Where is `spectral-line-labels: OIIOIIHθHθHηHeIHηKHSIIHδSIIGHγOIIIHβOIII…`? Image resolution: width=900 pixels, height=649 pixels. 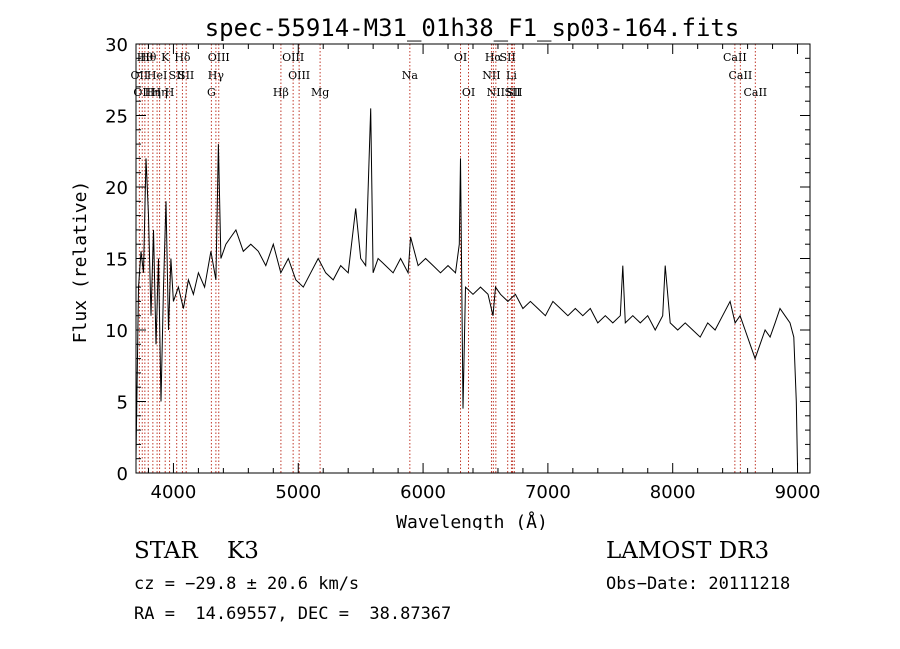 spectral-line-labels: OIIOIIHθHθHηHeIHηKHSIIHδSIIGHγOIIIHβOIII… is located at coordinates (449, 75).